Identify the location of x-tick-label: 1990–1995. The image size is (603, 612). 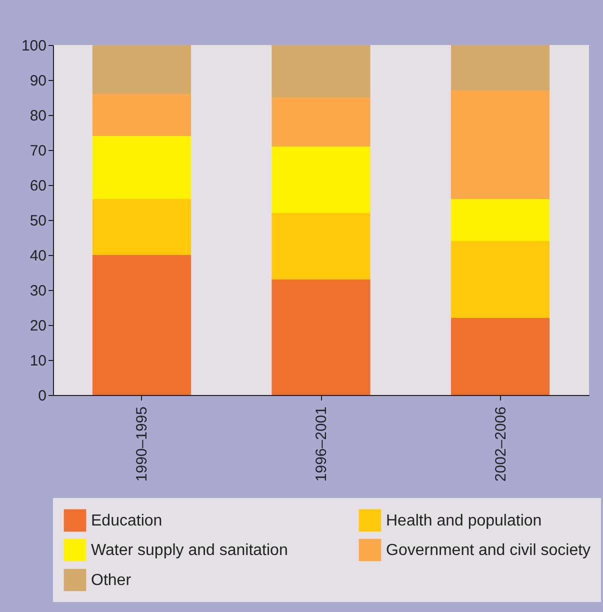
(142, 444).